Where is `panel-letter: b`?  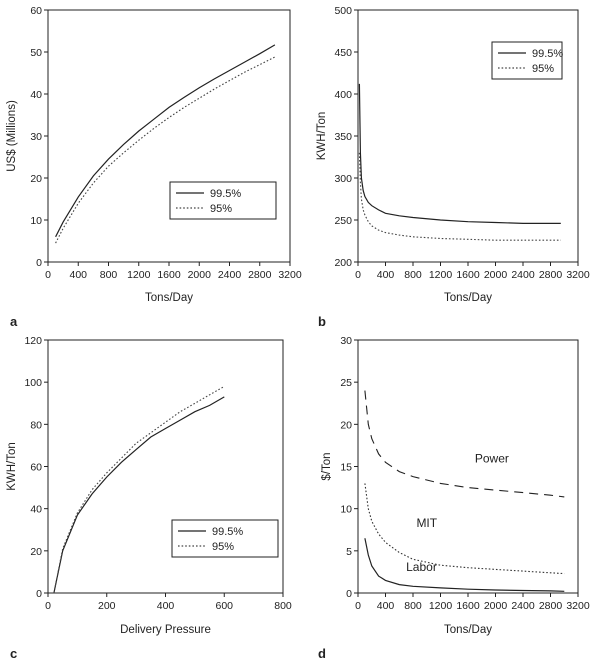 panel-letter: b is located at coordinates (322, 321).